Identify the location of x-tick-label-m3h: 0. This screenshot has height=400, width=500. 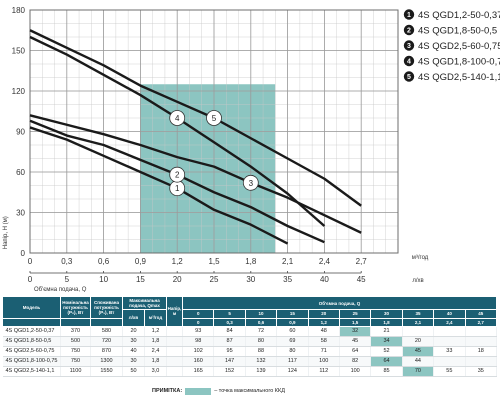
(30, 261).